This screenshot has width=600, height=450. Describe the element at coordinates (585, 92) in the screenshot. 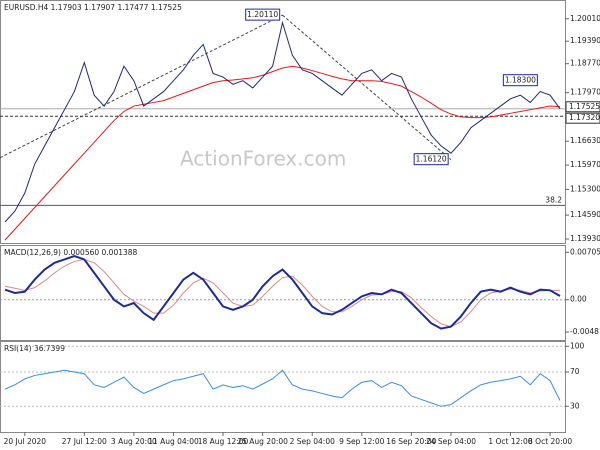

I see `y-tick-label: 1.17970` at that location.